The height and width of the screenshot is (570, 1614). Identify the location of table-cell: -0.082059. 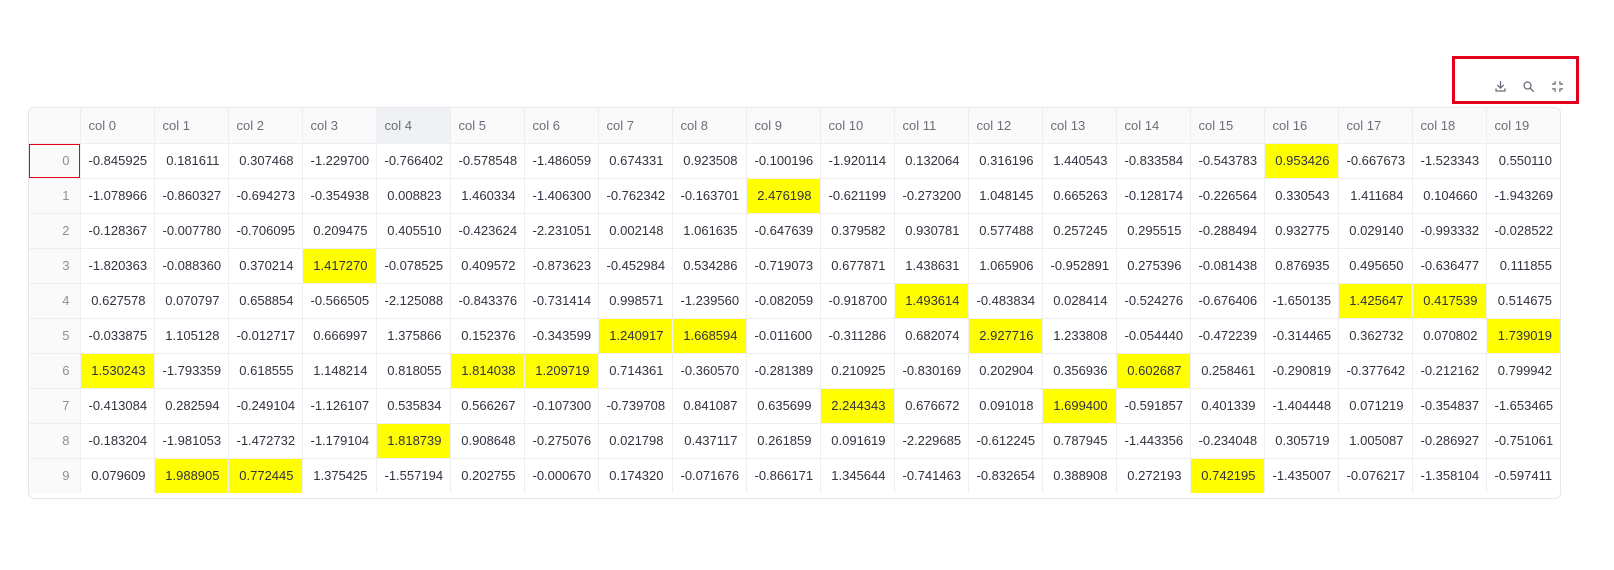
(783, 301).